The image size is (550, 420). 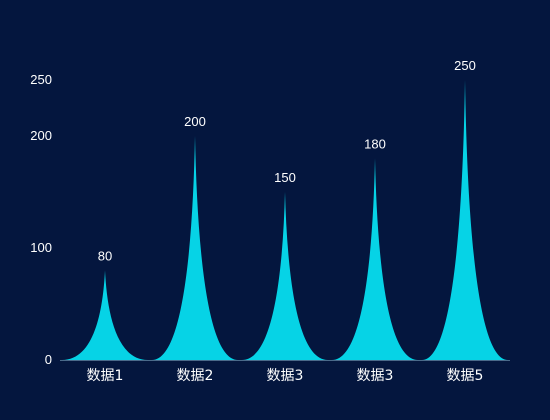 I want to click on data-label-3: 150, so click(x=285, y=177).